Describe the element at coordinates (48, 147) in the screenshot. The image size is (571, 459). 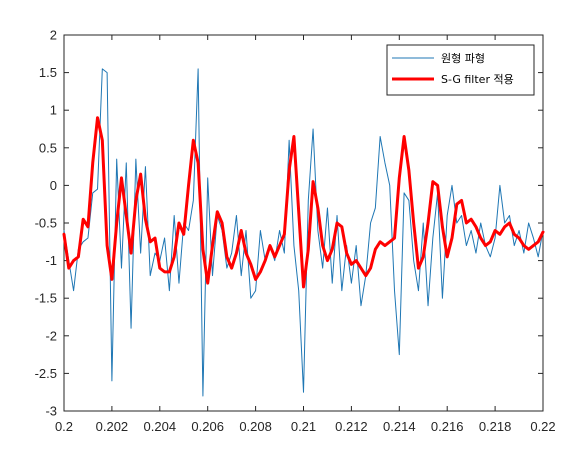
I see `y-tick-label: 0.5` at that location.